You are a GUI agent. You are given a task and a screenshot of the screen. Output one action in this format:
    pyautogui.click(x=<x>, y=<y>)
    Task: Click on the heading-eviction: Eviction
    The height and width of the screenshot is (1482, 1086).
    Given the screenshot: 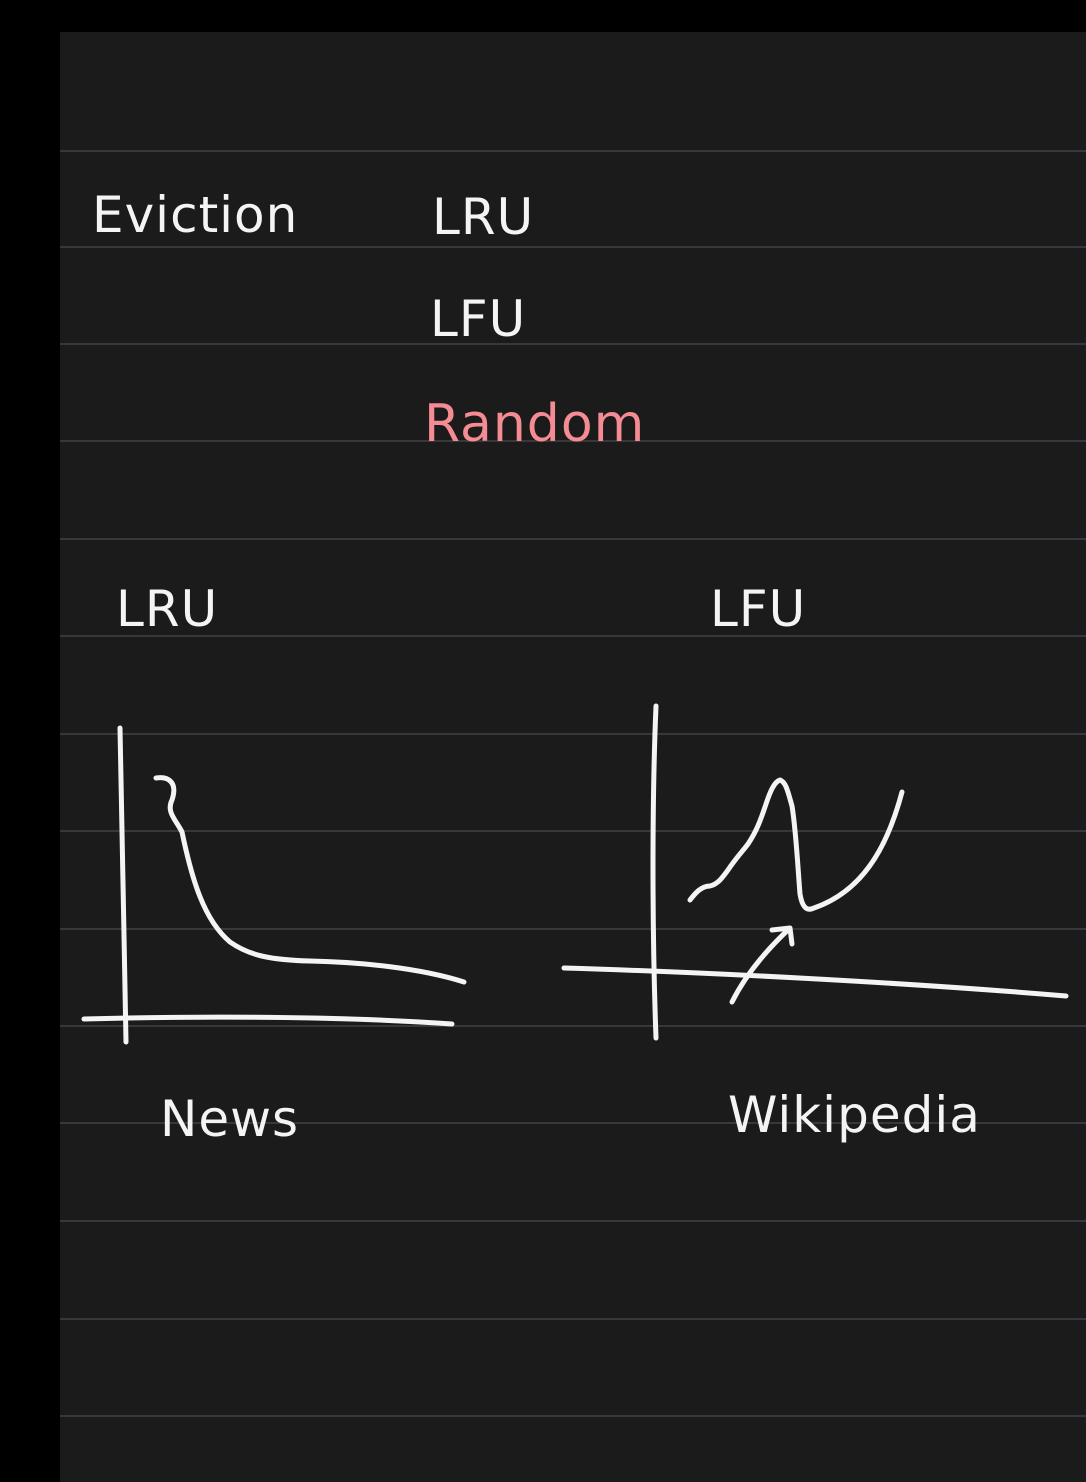 What is the action you would take?
    pyautogui.click(x=195, y=215)
    